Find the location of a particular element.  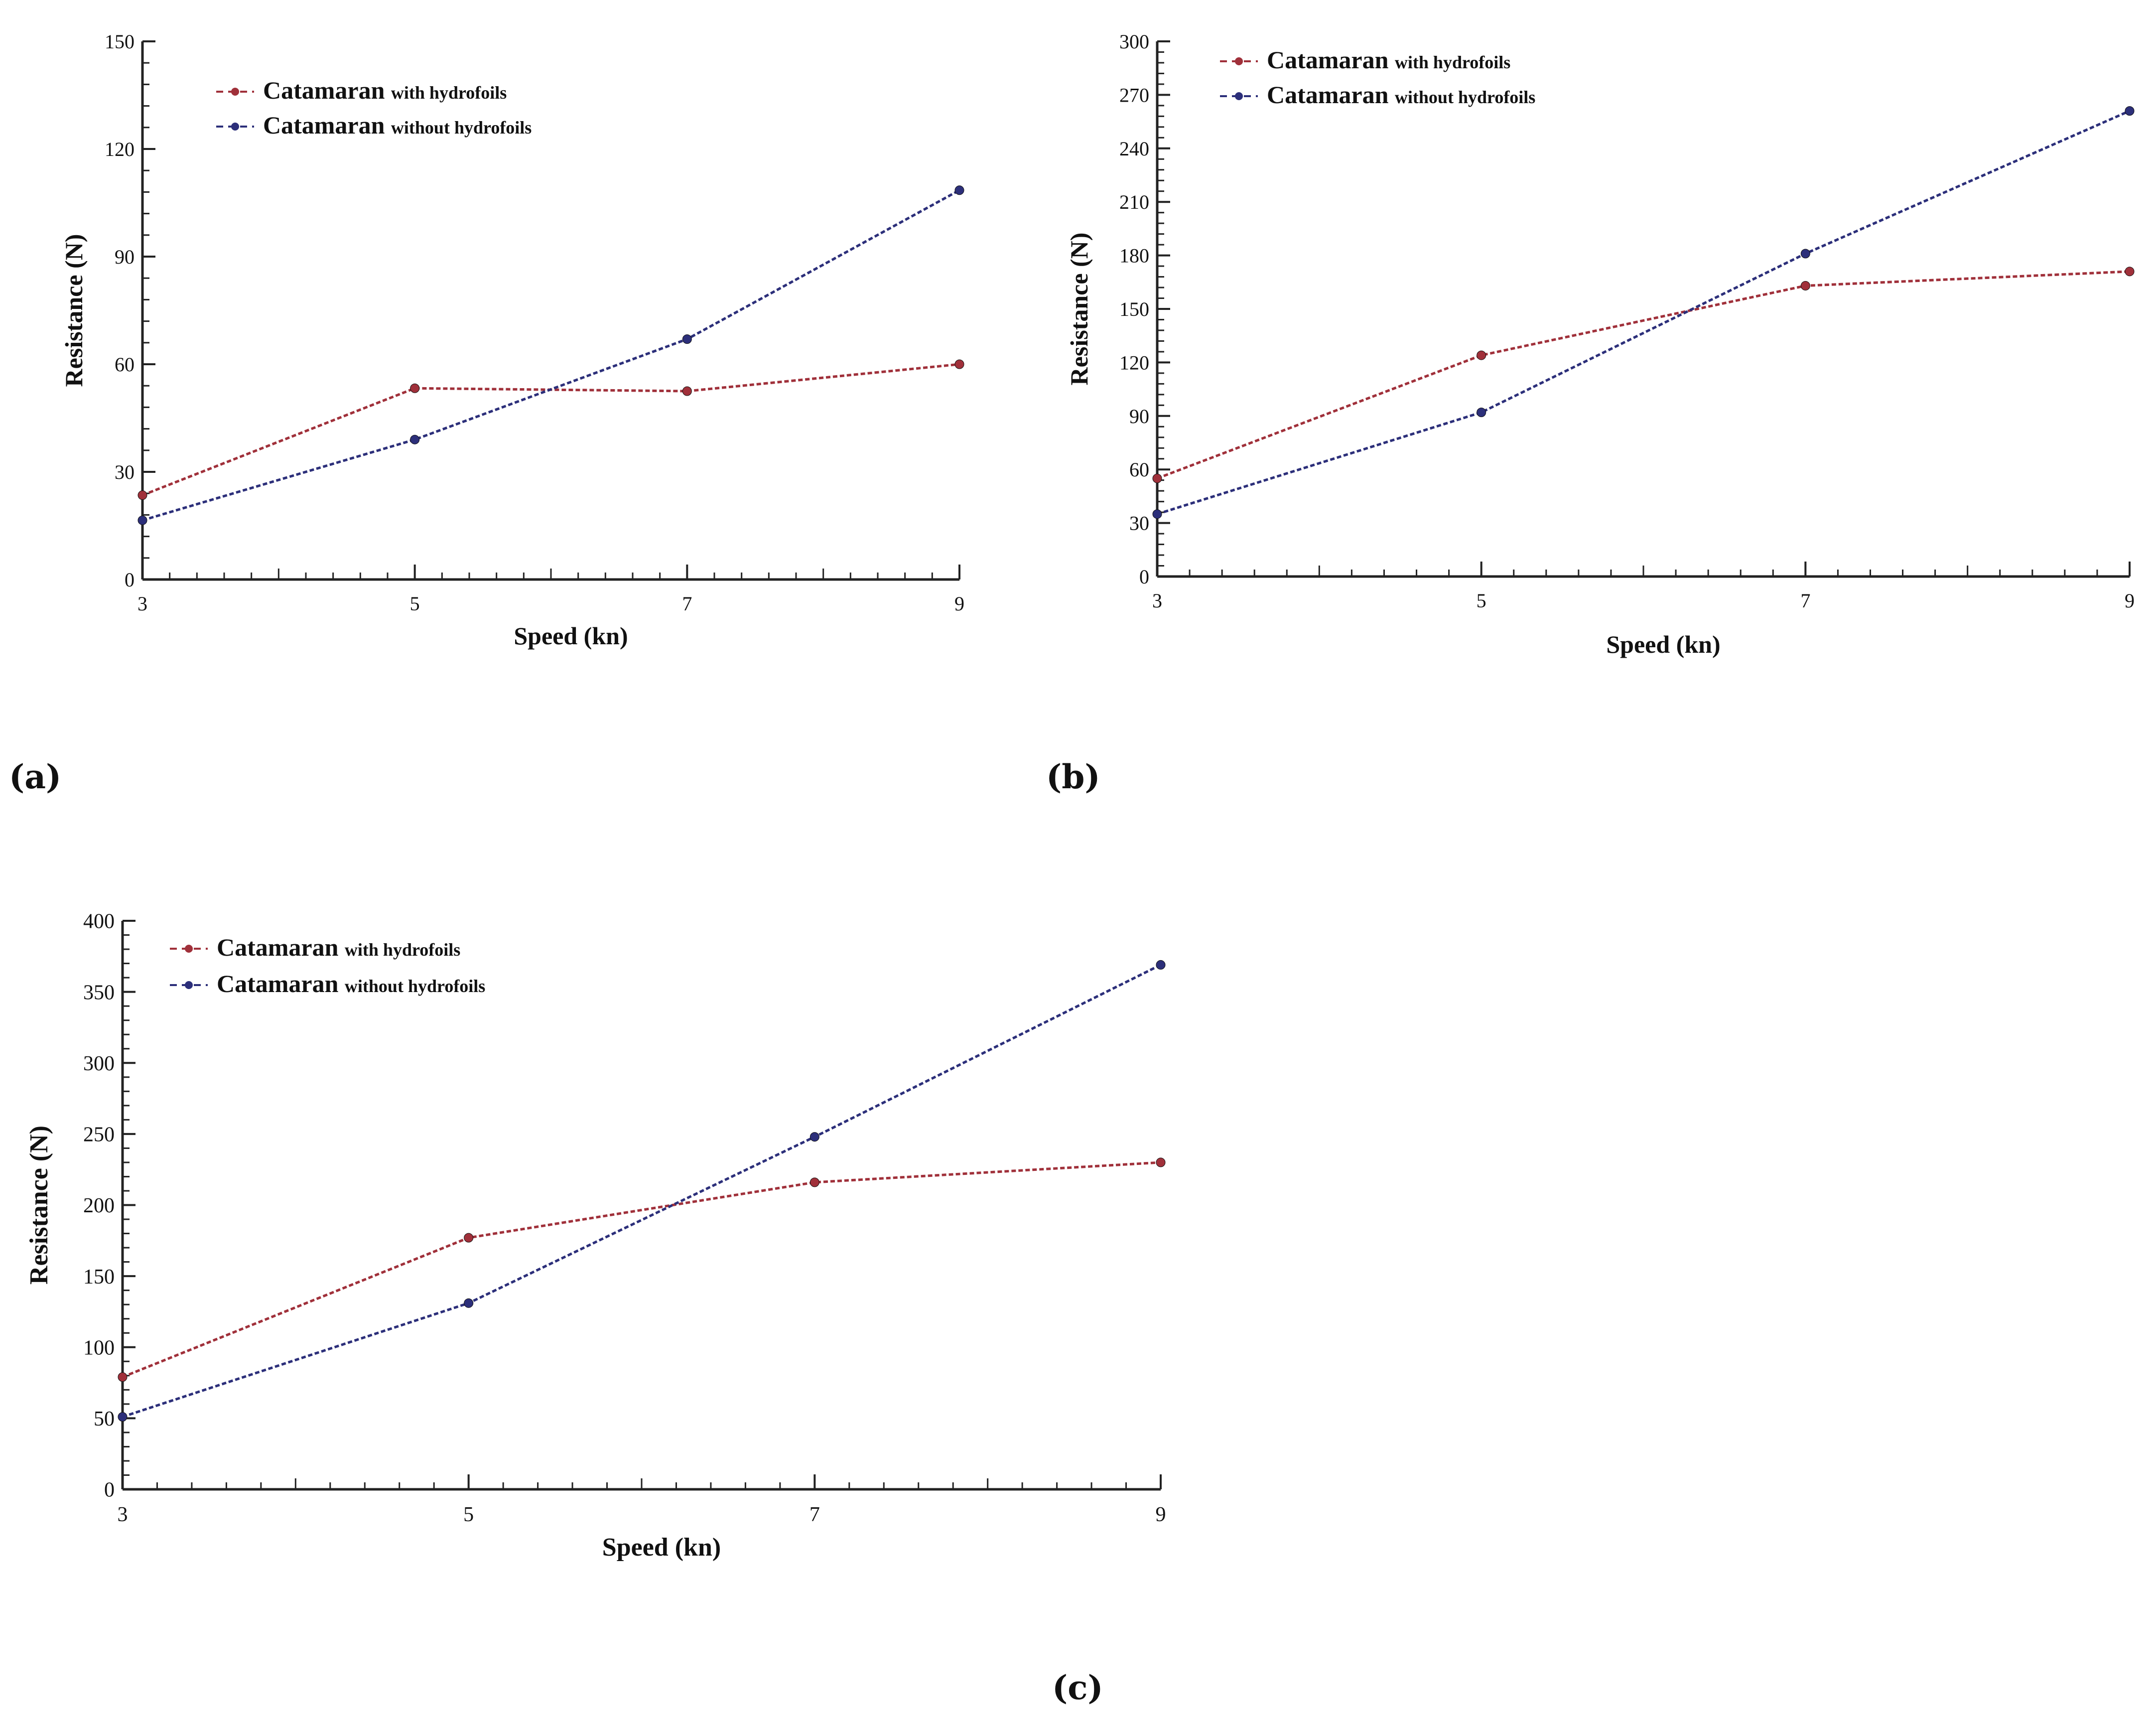

y-tick-label: 200 is located at coordinates (99, 1205).